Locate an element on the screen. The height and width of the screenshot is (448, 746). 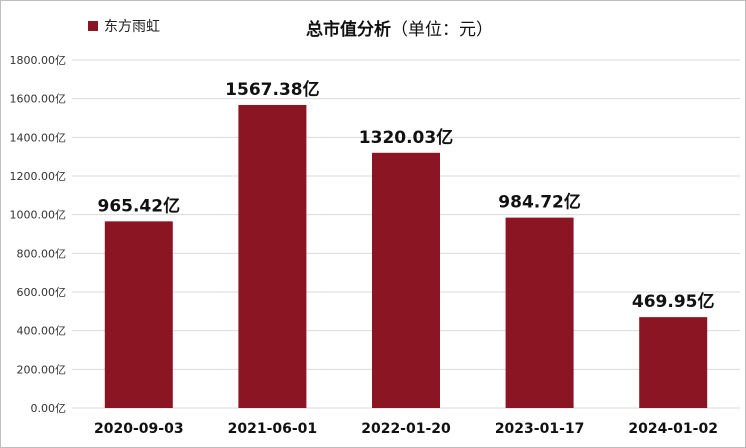
data-label: 1320.03亿 is located at coordinates (406, 137).